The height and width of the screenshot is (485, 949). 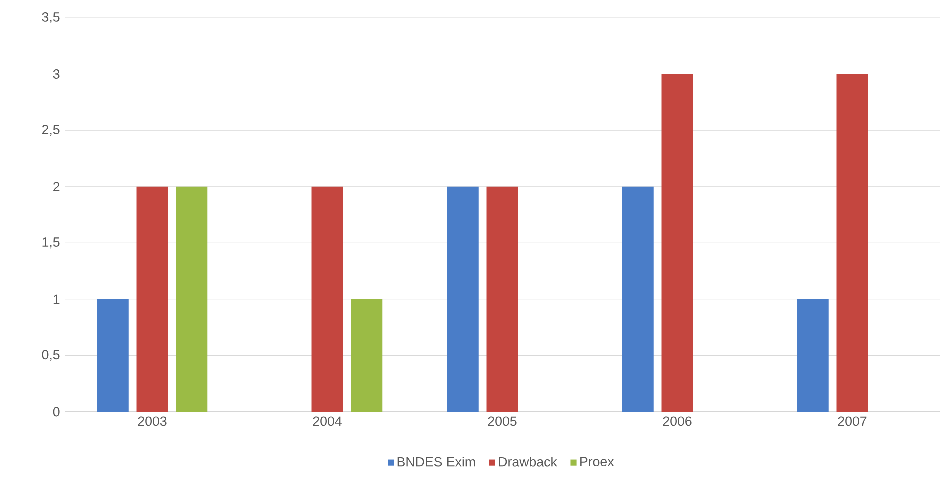 I want to click on x-tick-label: 2005, so click(x=502, y=421).